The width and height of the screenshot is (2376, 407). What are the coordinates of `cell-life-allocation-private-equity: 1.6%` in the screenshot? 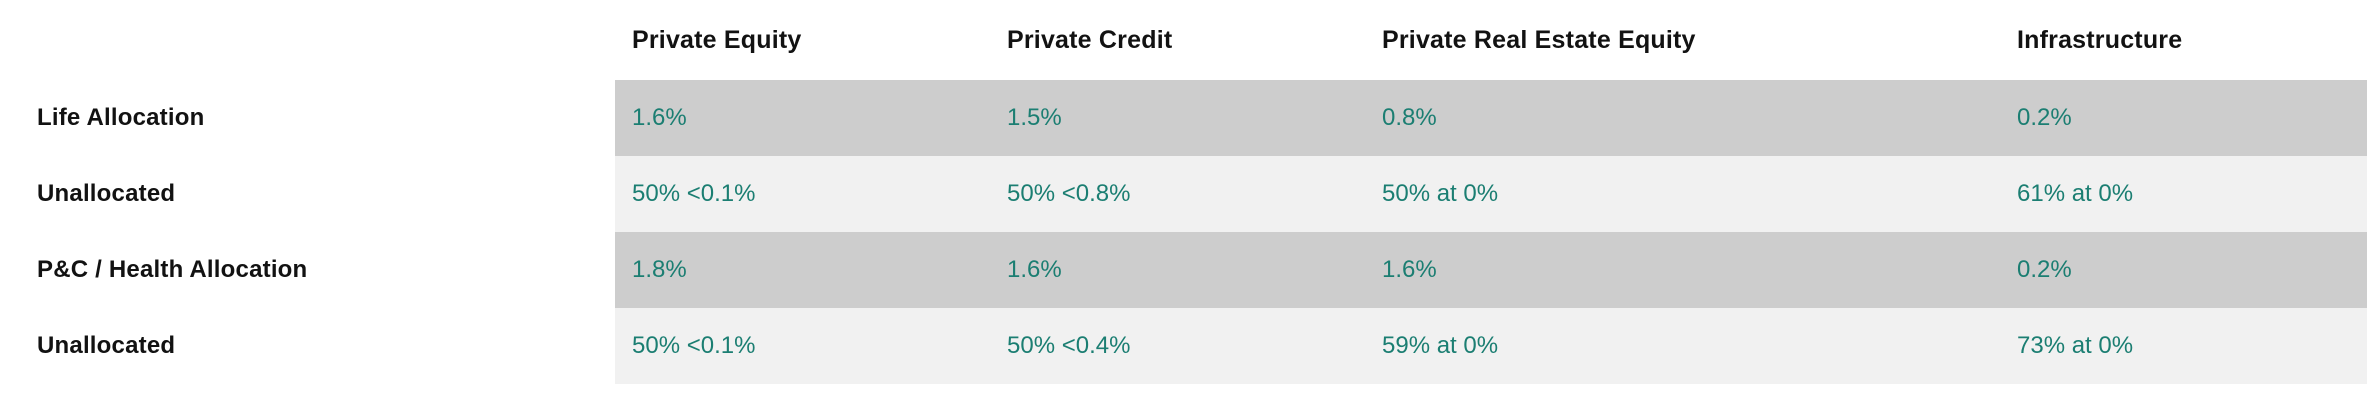 It's located at (802, 118).